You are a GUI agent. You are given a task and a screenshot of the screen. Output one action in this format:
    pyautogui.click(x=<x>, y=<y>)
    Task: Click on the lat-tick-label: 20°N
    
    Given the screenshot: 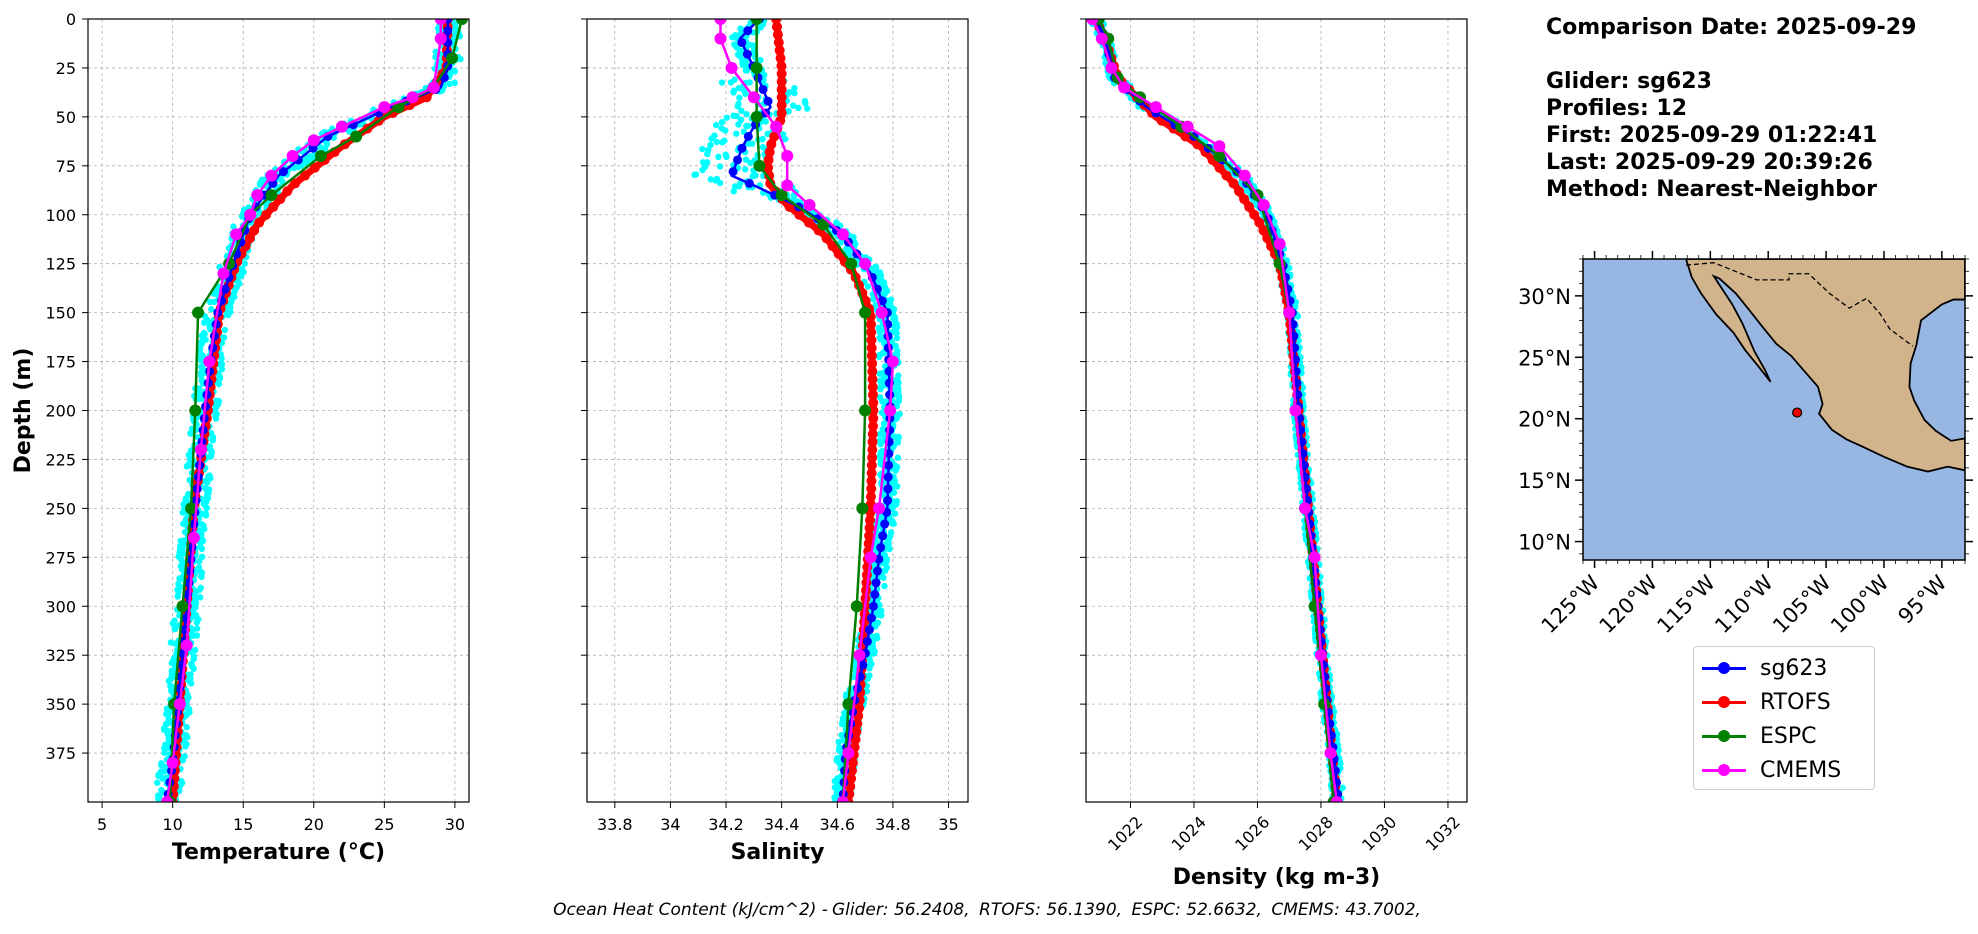 What is the action you would take?
    pyautogui.click(x=1544, y=420)
    